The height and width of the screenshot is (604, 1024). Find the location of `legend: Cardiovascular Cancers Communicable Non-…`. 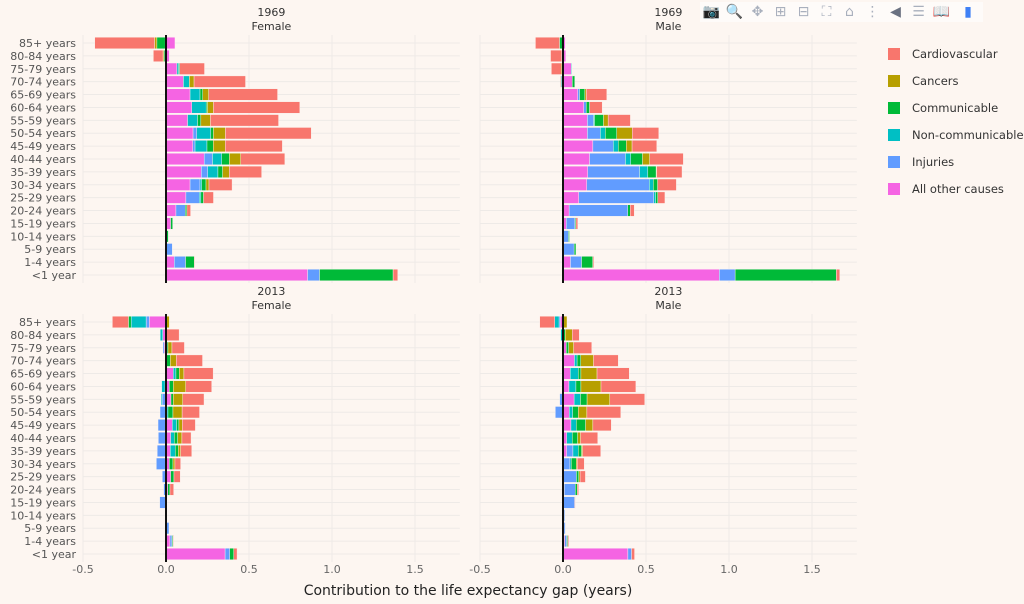

legend: Cardiovascular Cancers Communicable Non-… is located at coordinates (953, 121).